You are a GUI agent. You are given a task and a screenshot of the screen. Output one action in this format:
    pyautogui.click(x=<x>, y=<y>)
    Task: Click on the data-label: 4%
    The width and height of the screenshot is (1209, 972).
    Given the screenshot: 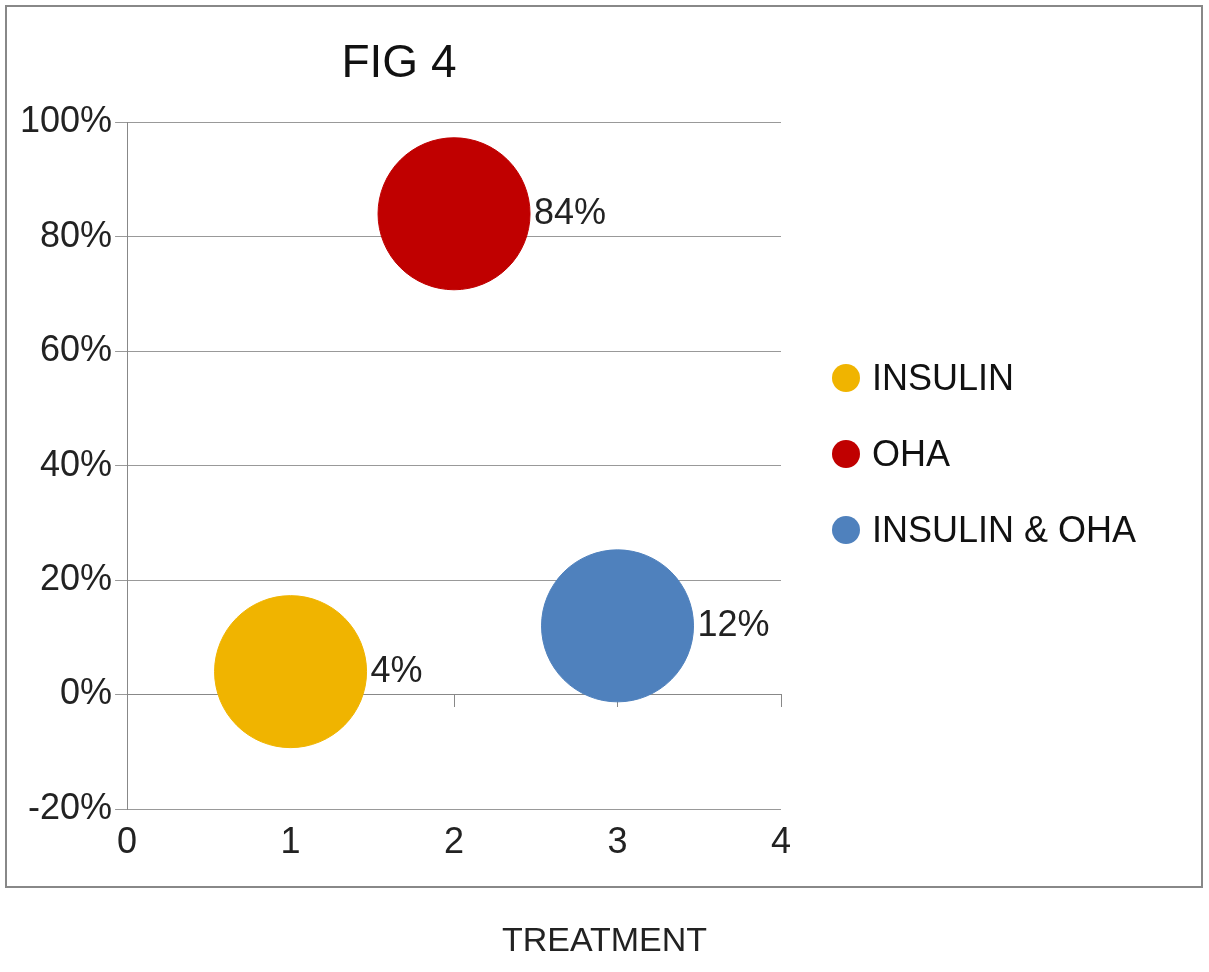 What is the action you would take?
    pyautogui.click(x=396, y=669)
    